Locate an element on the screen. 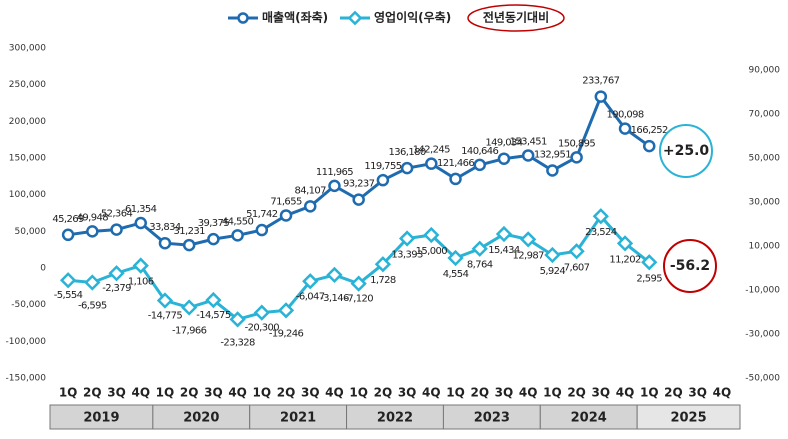 This screenshot has height=439, width=788. y-tick-label: 100,000 is located at coordinates (27, 195).